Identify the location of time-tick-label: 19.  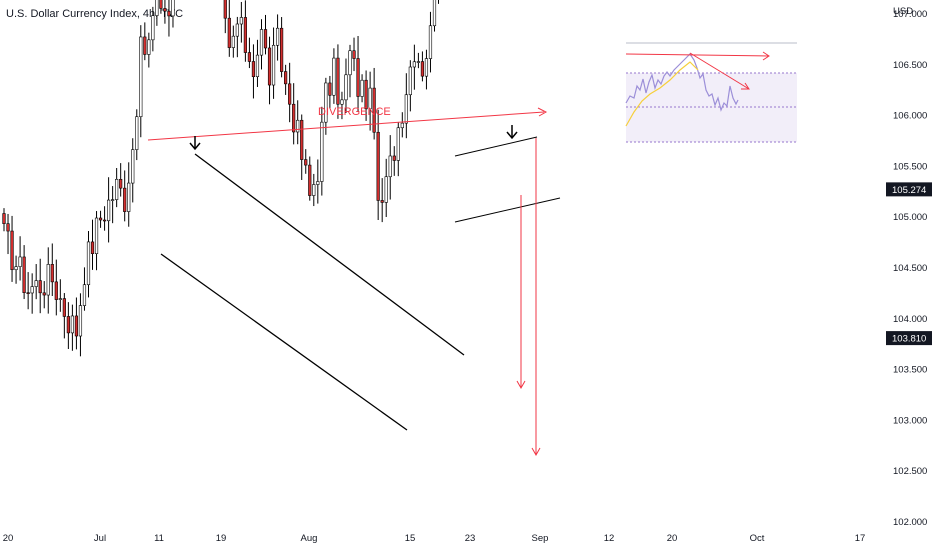
(221, 538).